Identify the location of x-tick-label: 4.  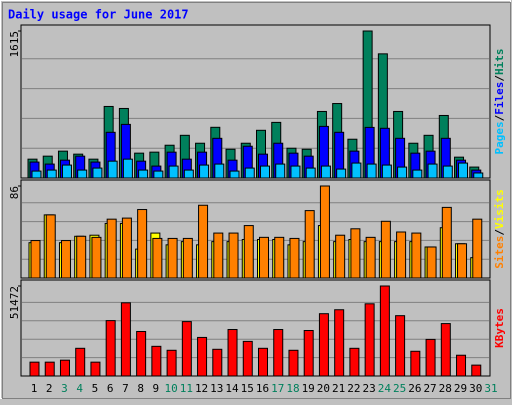
(79, 388).